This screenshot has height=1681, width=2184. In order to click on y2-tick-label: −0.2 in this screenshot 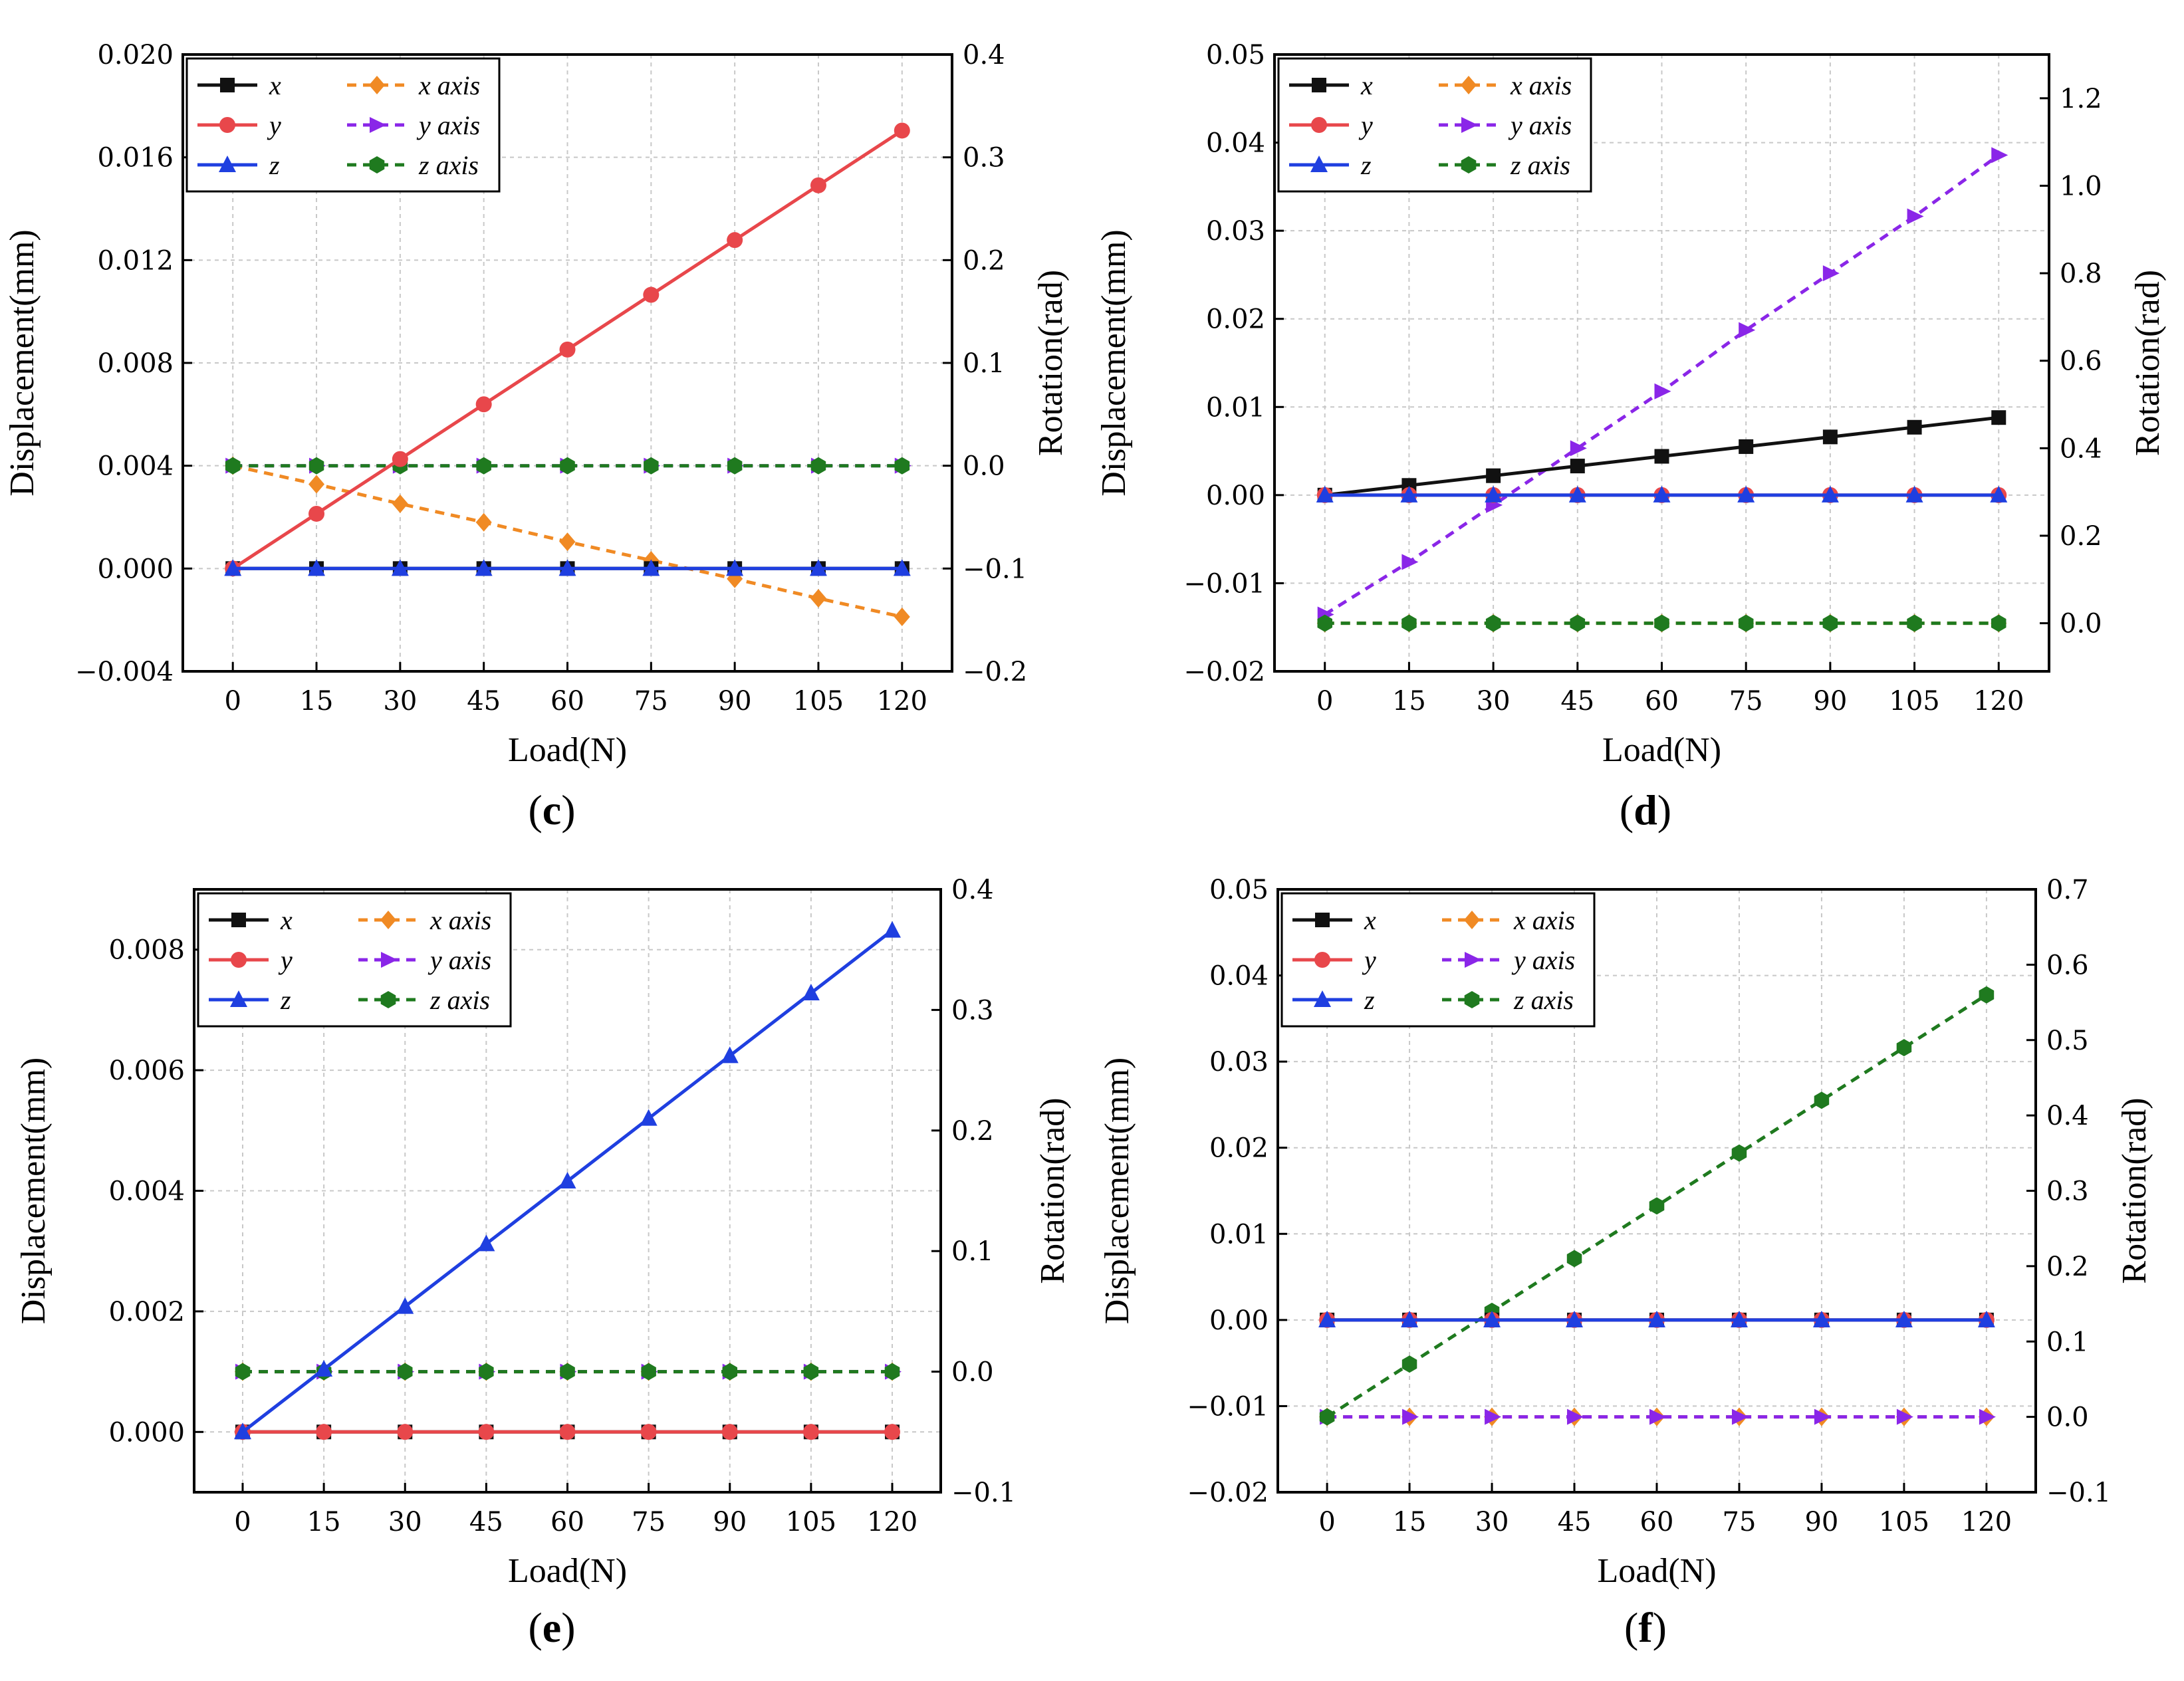, I will do `click(995, 672)`.